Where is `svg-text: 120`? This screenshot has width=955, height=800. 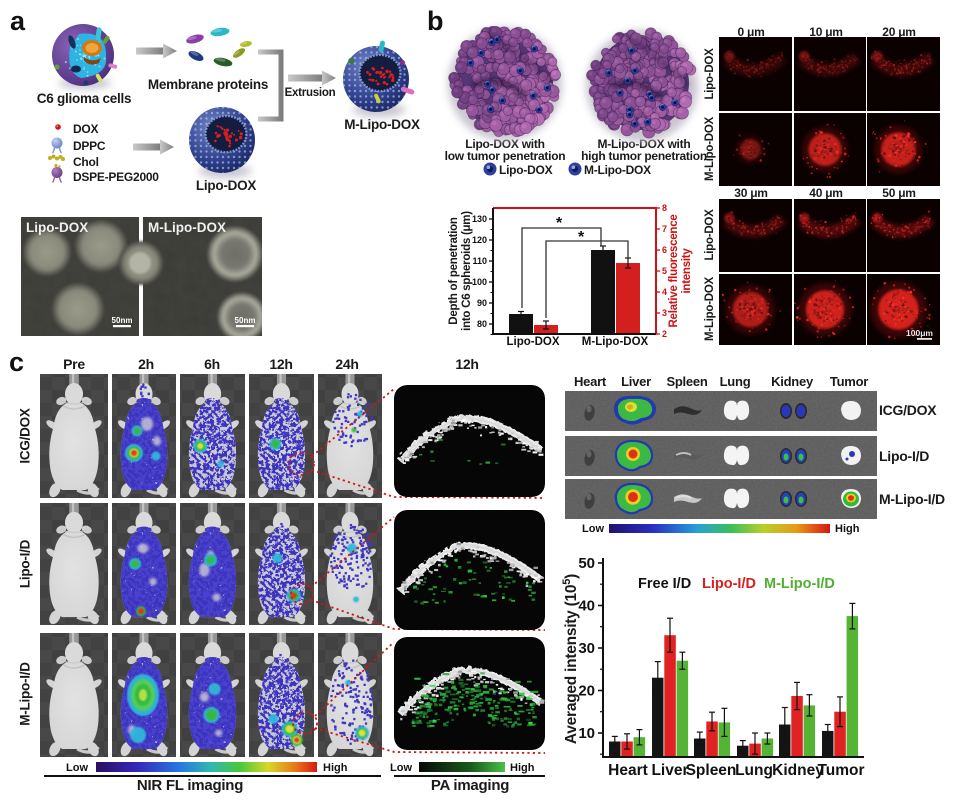
svg-text: 120 is located at coordinates (479, 240).